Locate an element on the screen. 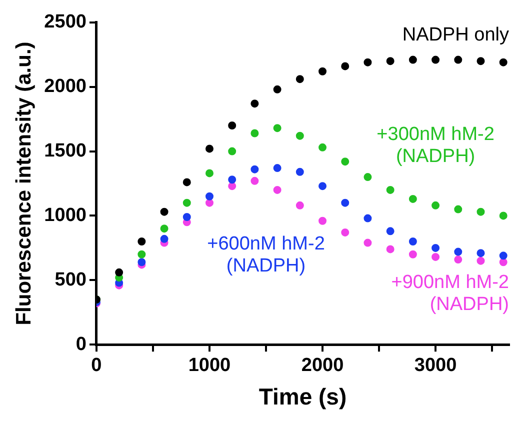 This screenshot has width=523, height=424. series-label: +600nM hM-2 (NADPH) is located at coordinates (266, 254).